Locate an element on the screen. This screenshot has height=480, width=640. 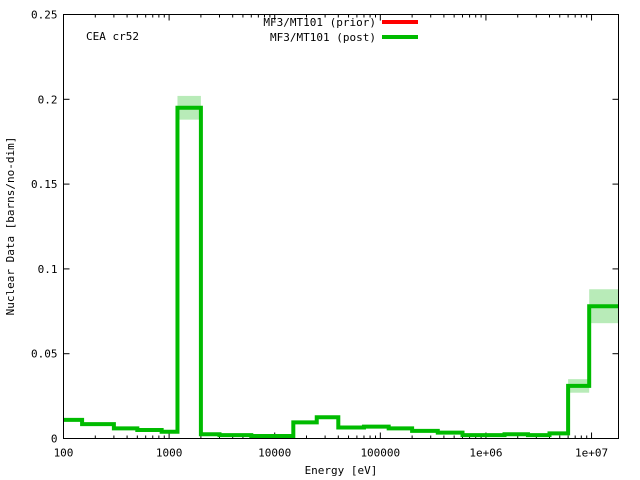
y-tick-label: 0.1 is located at coordinates (48, 269).